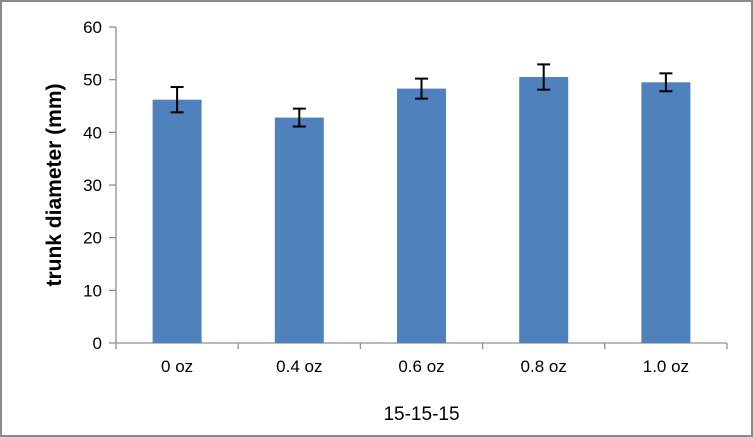 The height and width of the screenshot is (437, 753). I want to click on bar-0.8-oz, so click(544, 210).